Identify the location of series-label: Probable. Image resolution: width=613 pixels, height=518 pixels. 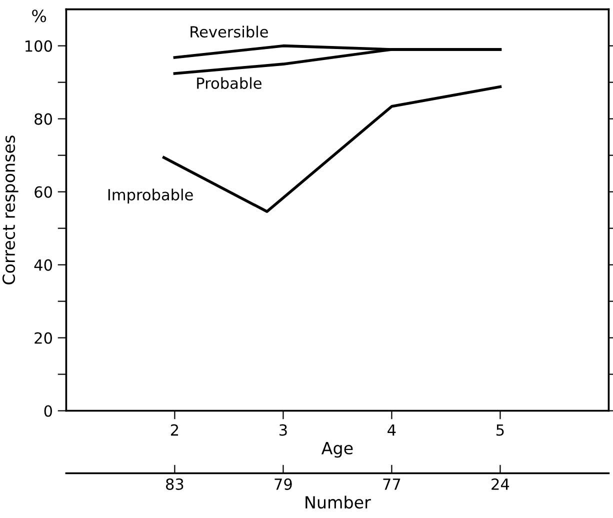
(229, 83).